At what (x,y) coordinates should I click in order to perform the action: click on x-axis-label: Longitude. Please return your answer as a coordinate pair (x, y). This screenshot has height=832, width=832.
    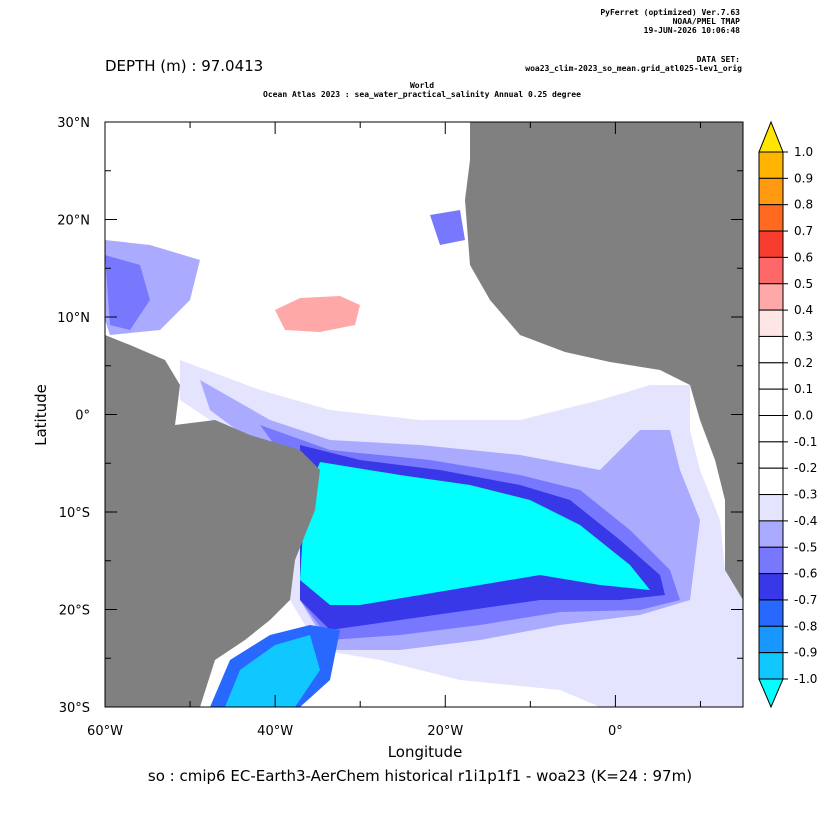
    Looking at the image, I should click on (425, 752).